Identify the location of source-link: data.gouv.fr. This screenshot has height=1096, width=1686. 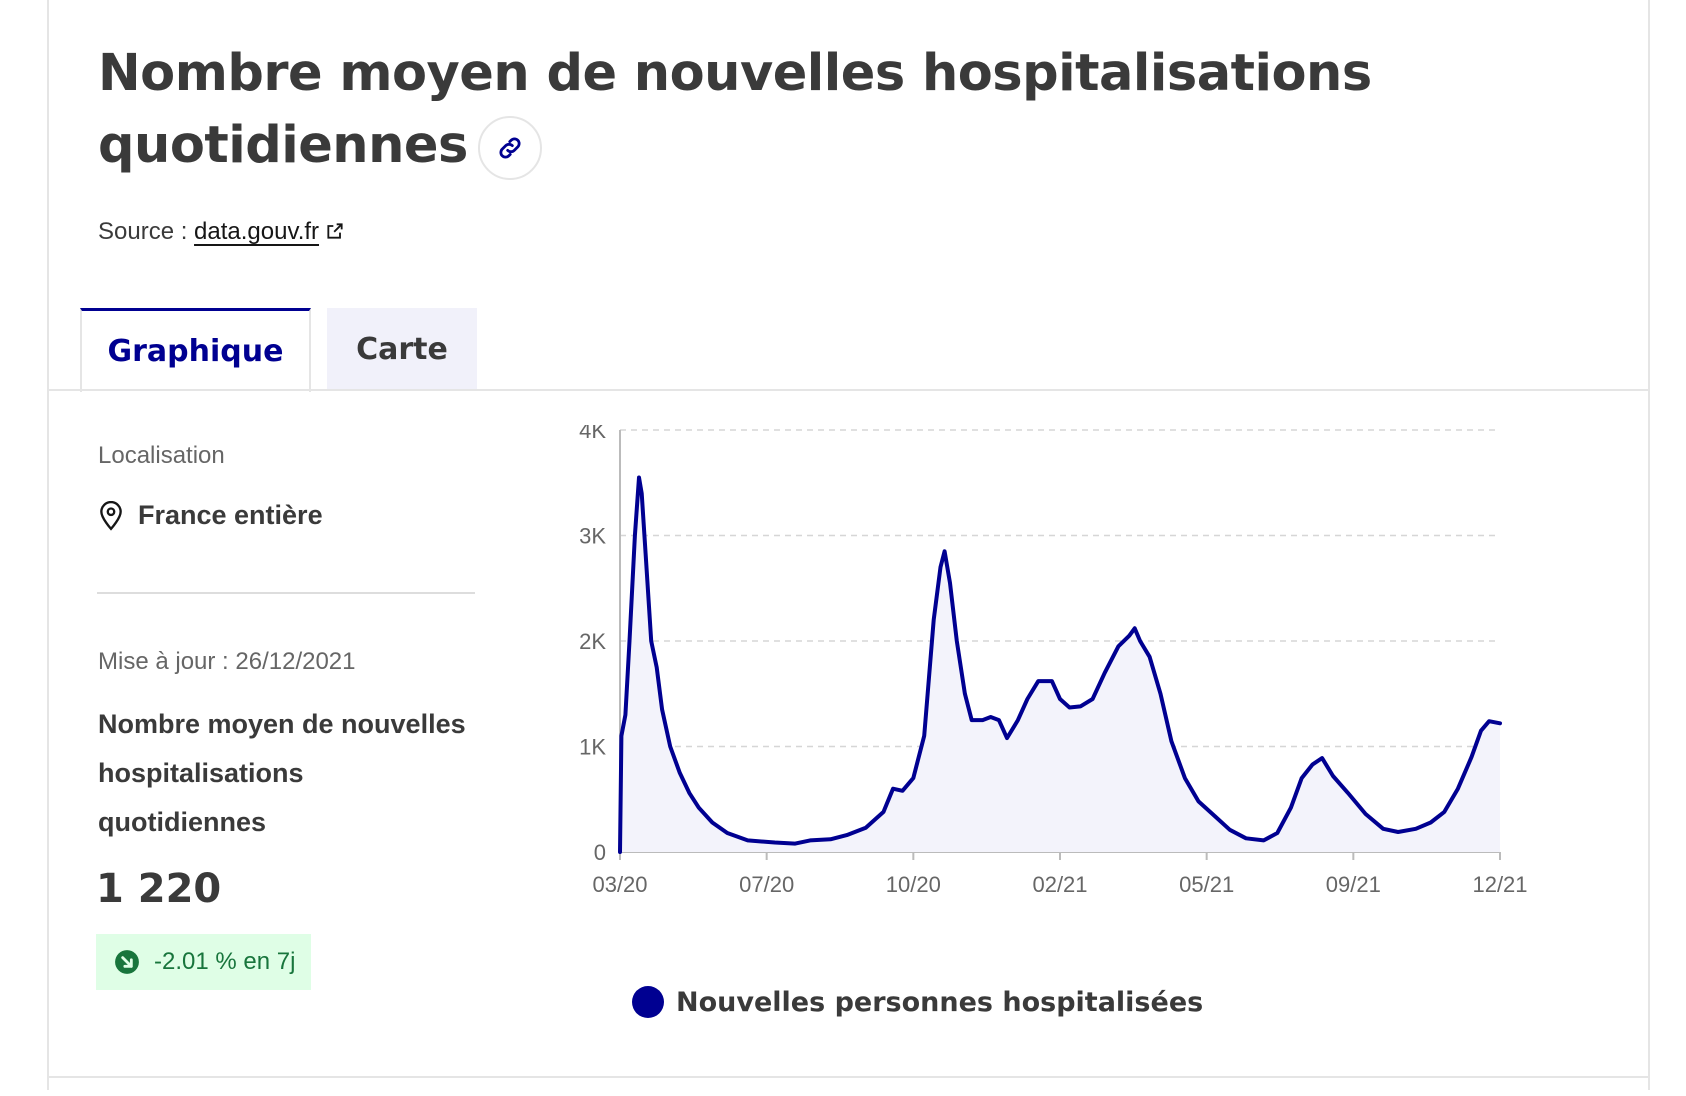
(269, 231).